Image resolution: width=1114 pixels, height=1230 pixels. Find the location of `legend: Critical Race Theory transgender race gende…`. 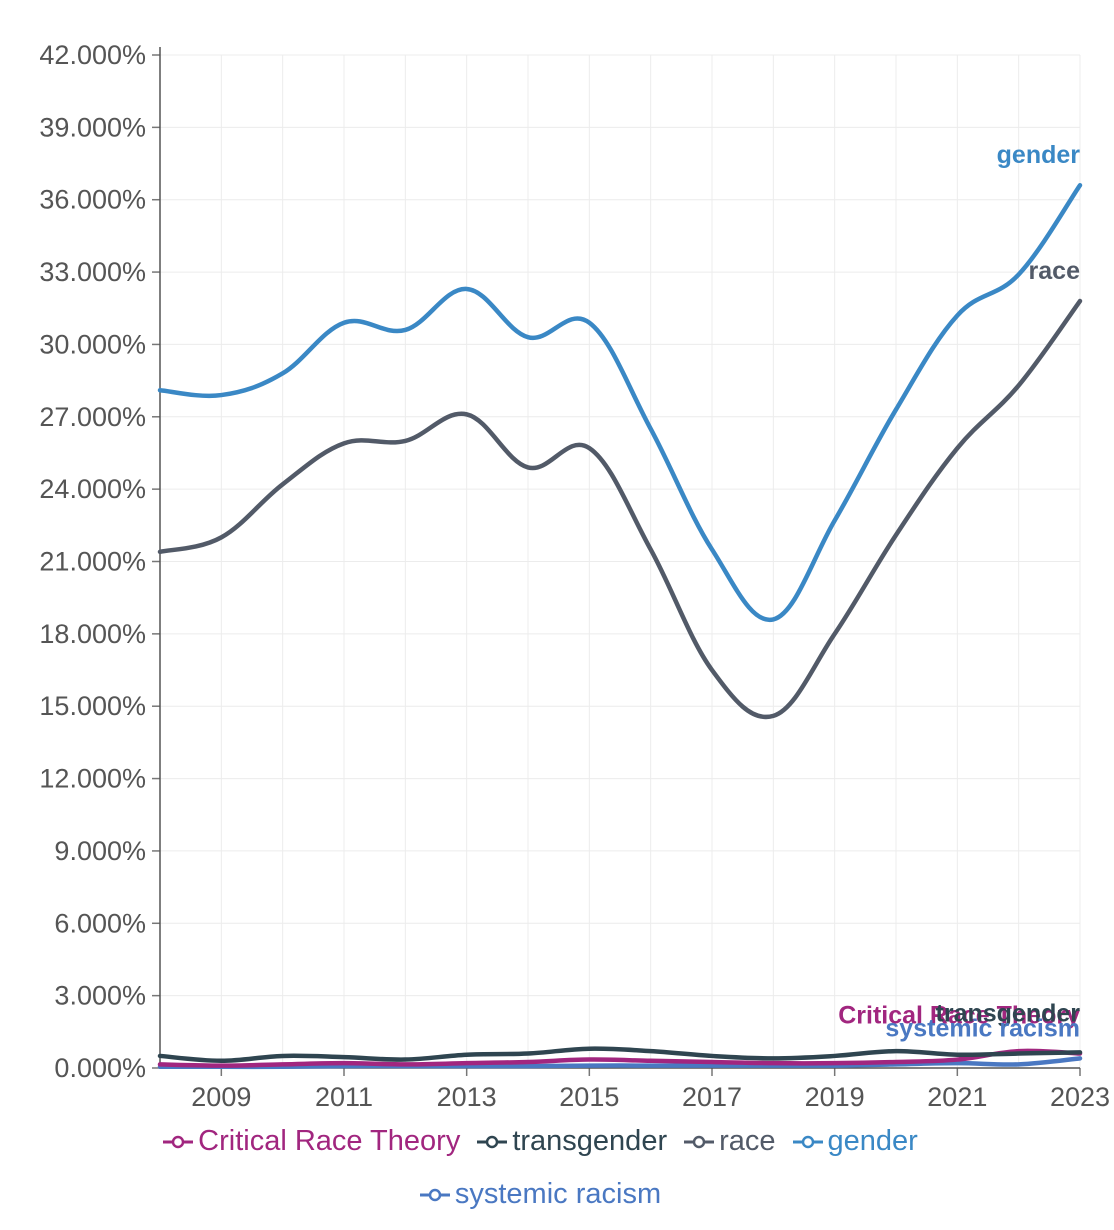

legend: Critical Race Theory transgender race gende… is located at coordinates (540, 1168).